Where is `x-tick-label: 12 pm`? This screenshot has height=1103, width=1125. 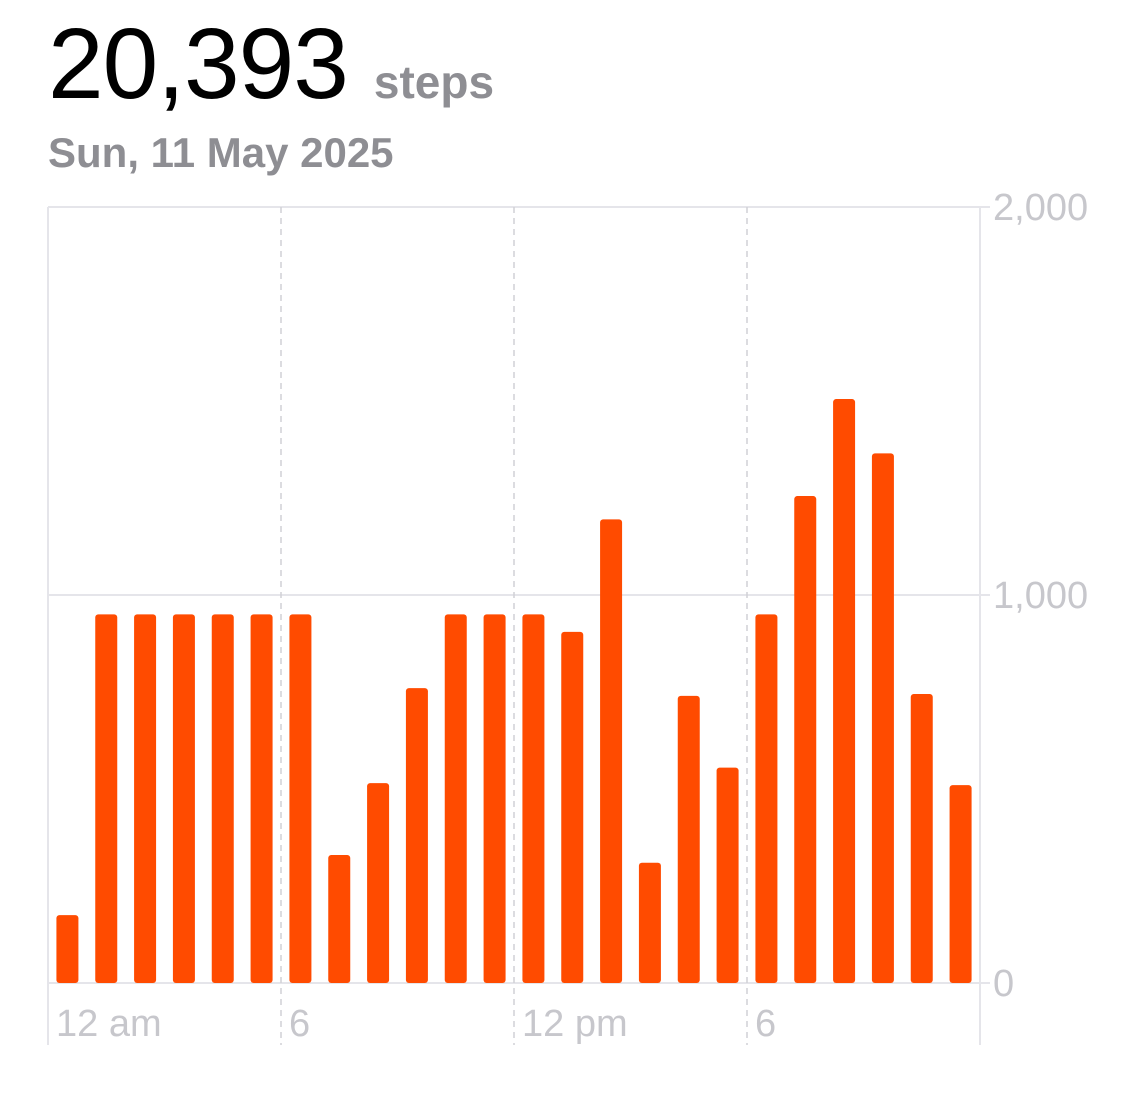 x-tick-label: 12 pm is located at coordinates (575, 1024).